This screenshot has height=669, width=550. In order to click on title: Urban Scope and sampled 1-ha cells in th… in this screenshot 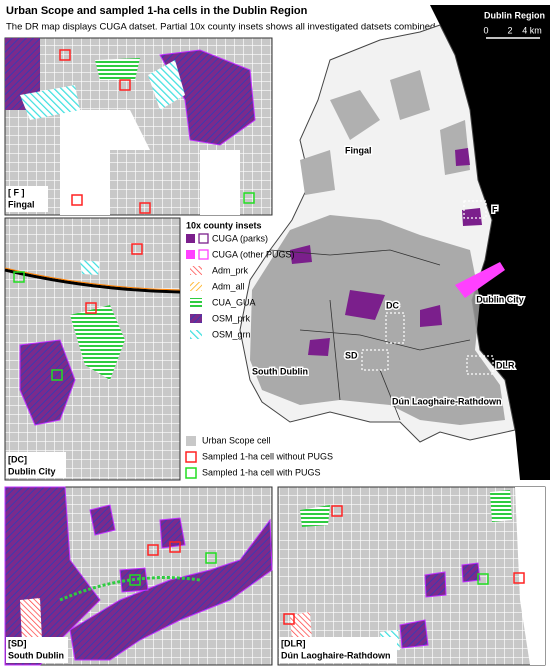, I will do `click(157, 11)`.